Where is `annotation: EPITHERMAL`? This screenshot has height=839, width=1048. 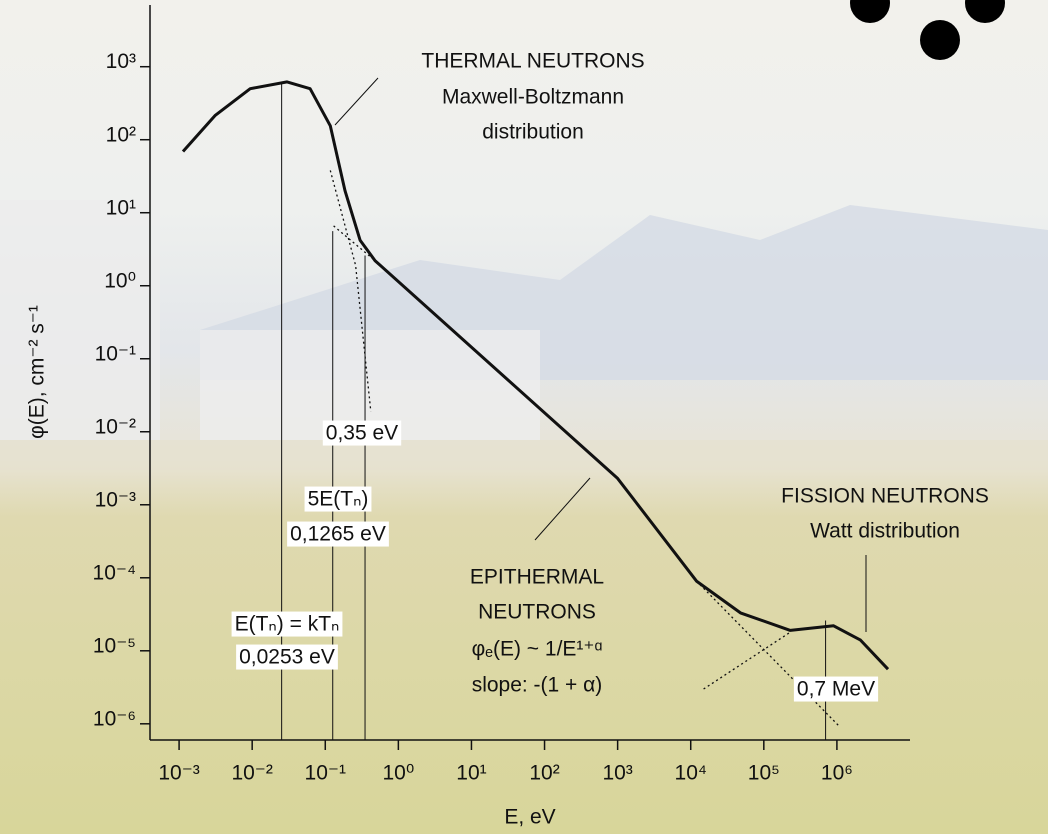
annotation: EPITHERMAL is located at coordinates (537, 577).